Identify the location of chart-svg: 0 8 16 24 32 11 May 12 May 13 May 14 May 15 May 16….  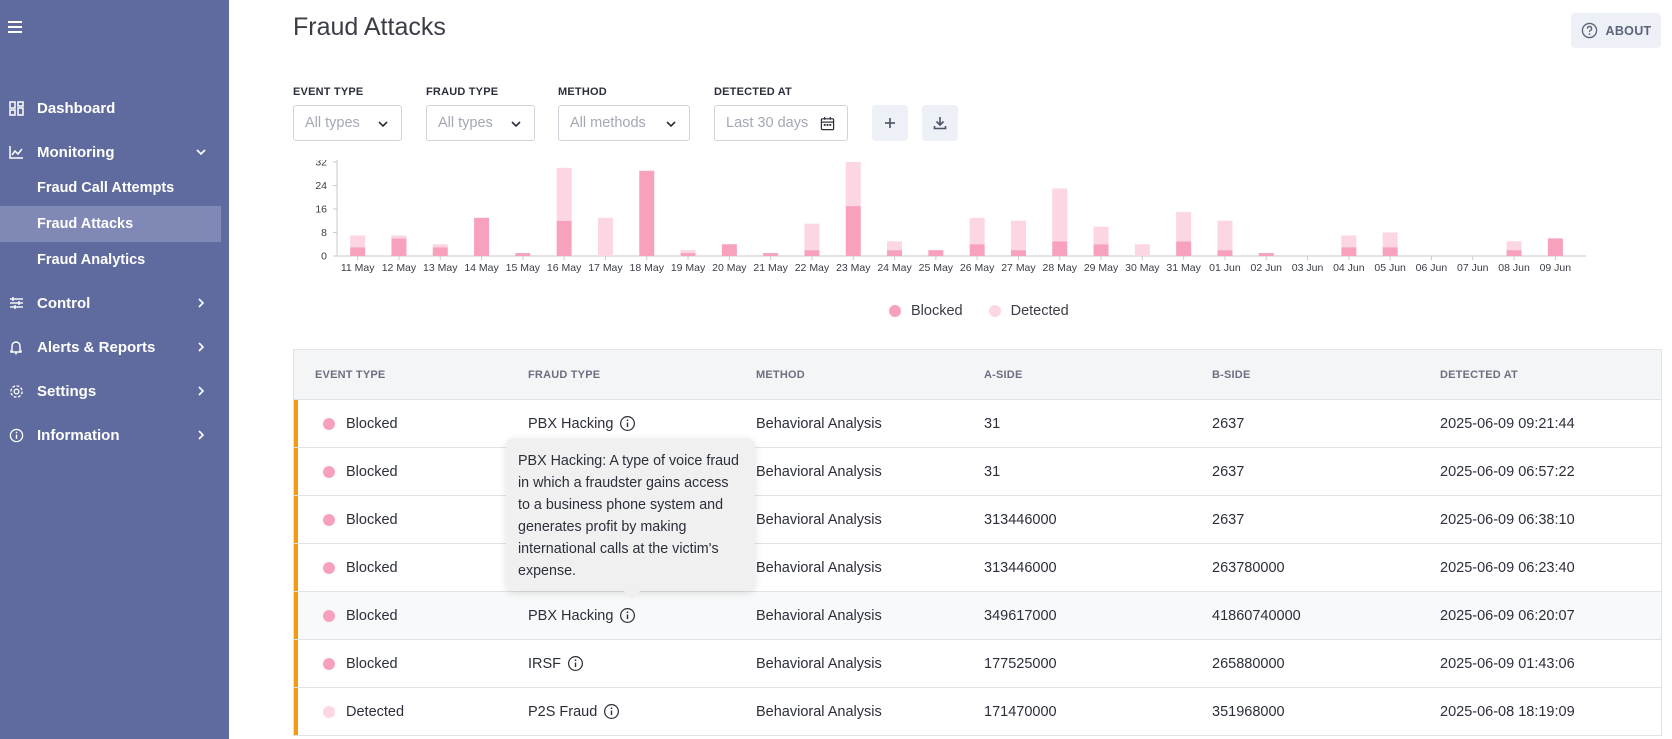
(950, 215).